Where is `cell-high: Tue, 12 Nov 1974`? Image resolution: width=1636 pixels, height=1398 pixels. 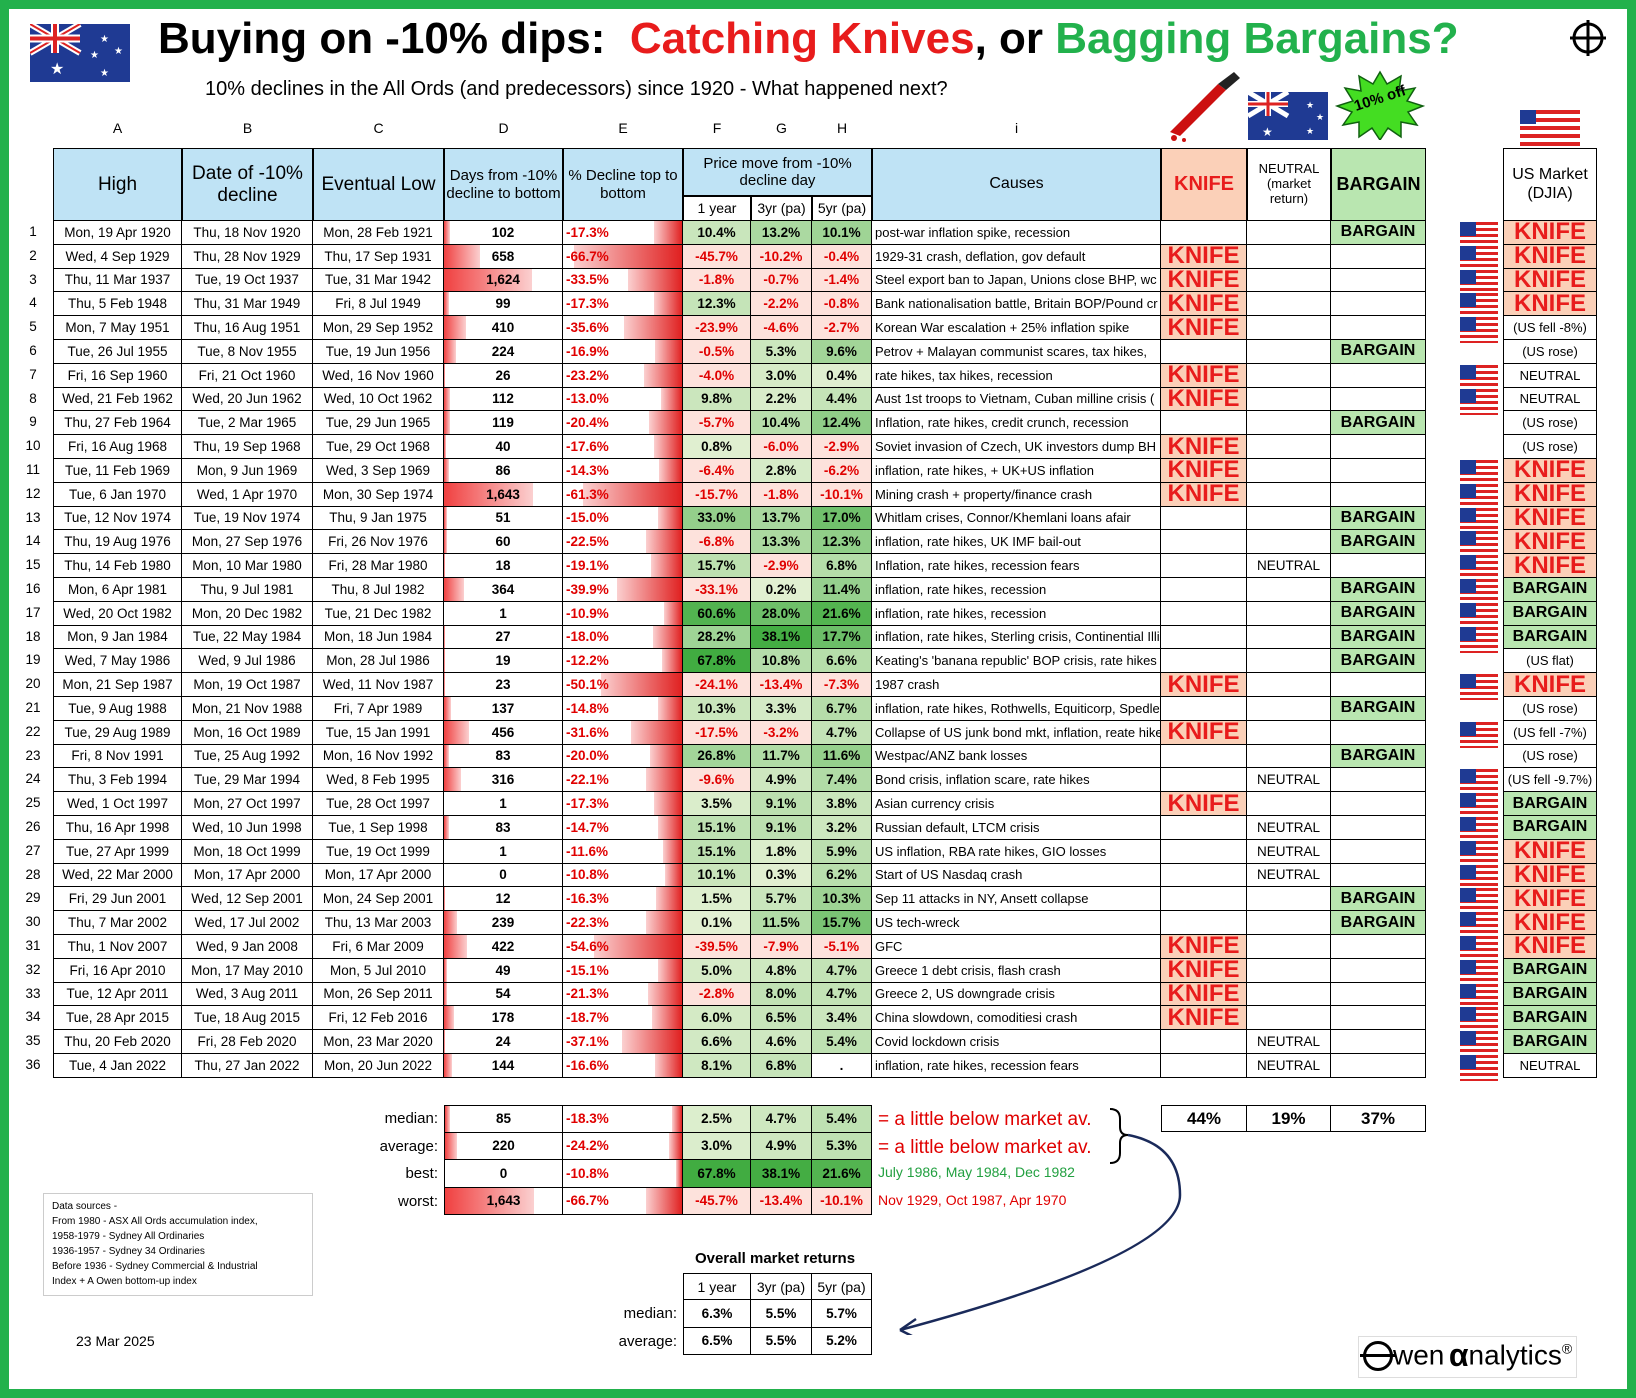 cell-high: Tue, 12 Nov 1974 is located at coordinates (117, 518).